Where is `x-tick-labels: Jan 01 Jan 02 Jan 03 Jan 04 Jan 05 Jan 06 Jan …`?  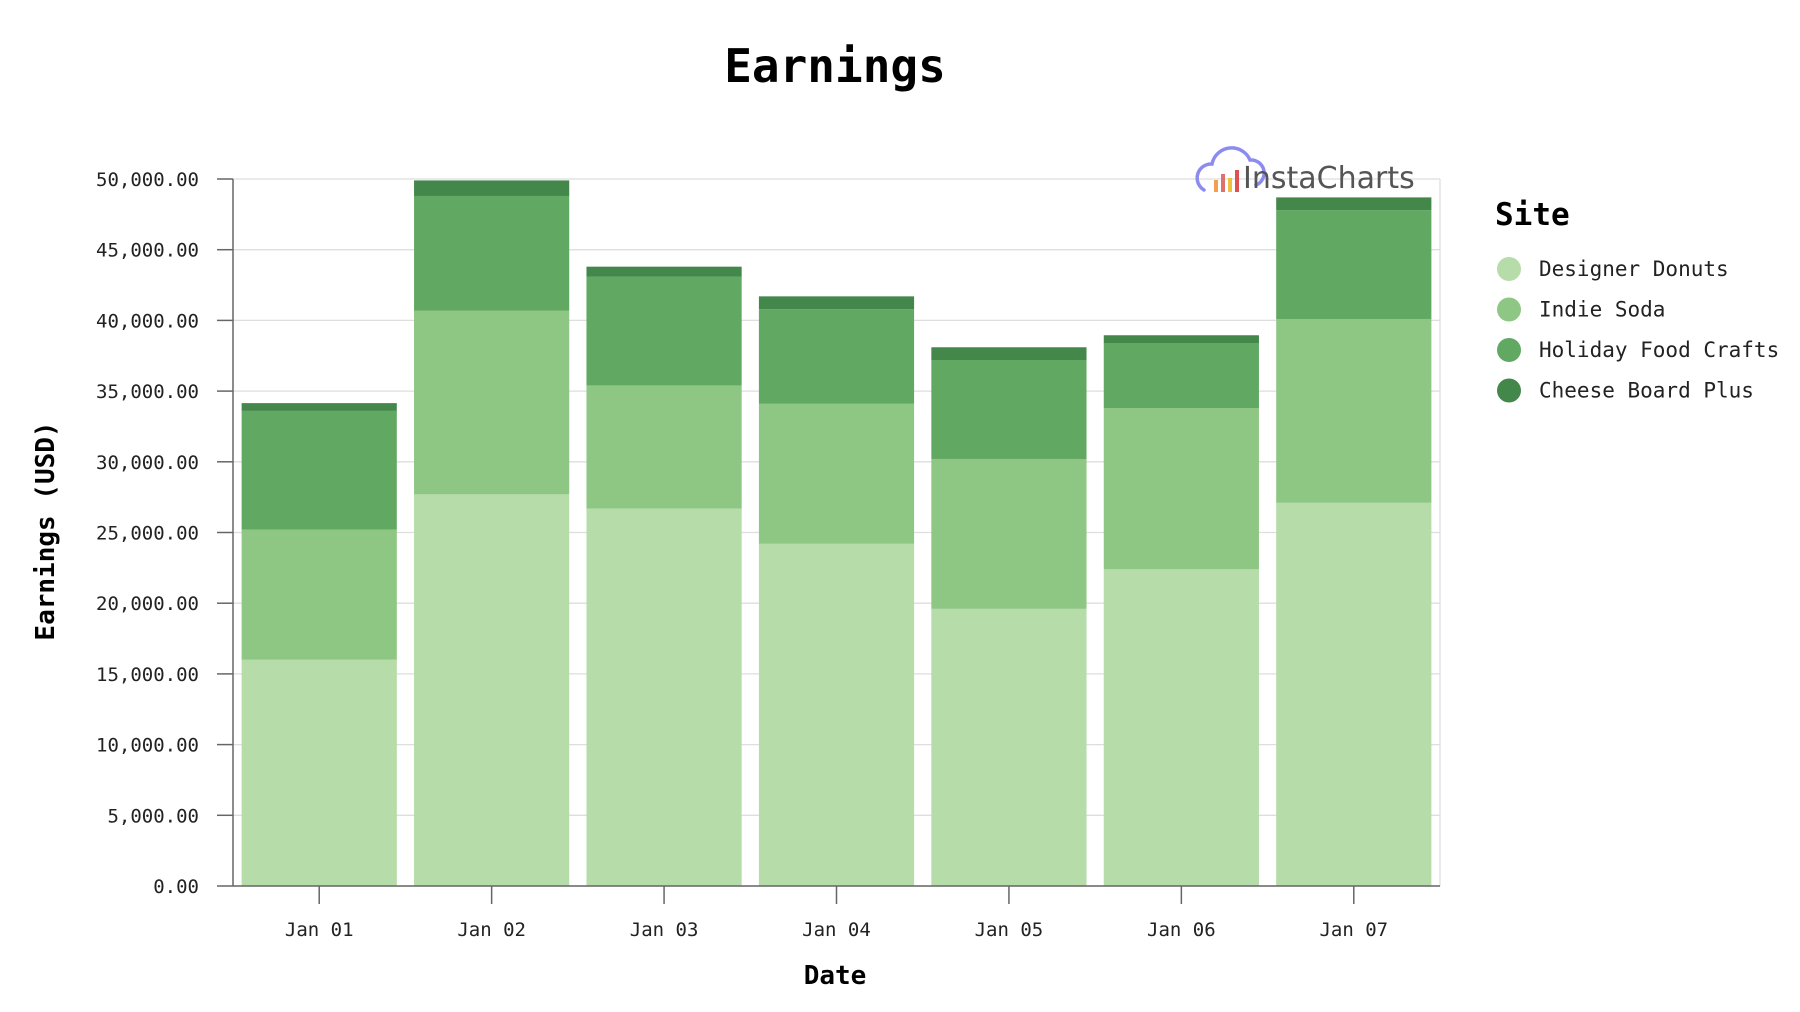 x-tick-labels: Jan 01 Jan 02 Jan 03 Jan 04 Jan 05 Jan 06 Jan … is located at coordinates (836, 930).